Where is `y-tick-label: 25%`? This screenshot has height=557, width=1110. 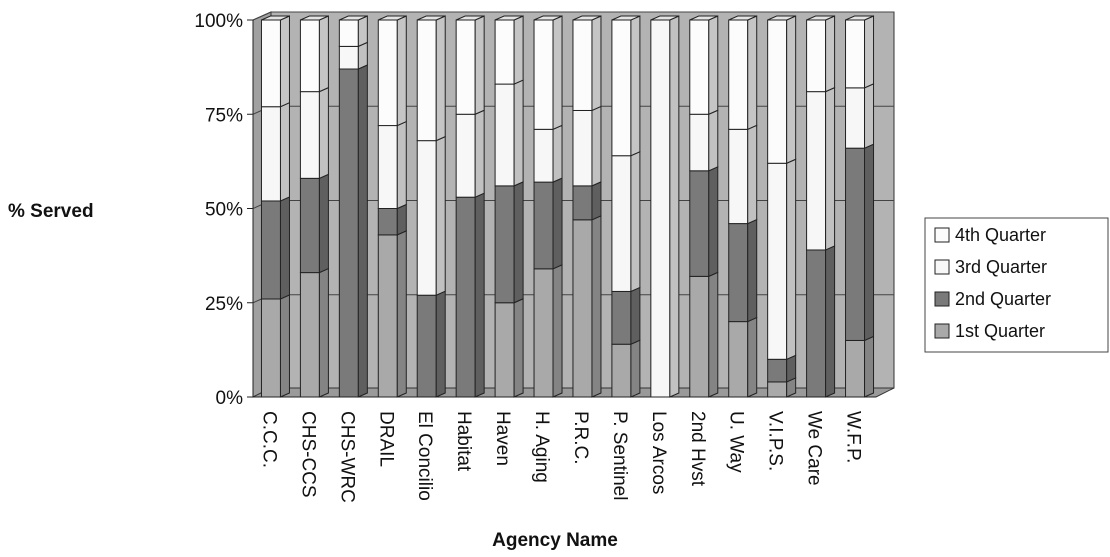
y-tick-label: 25% is located at coordinates (224, 304).